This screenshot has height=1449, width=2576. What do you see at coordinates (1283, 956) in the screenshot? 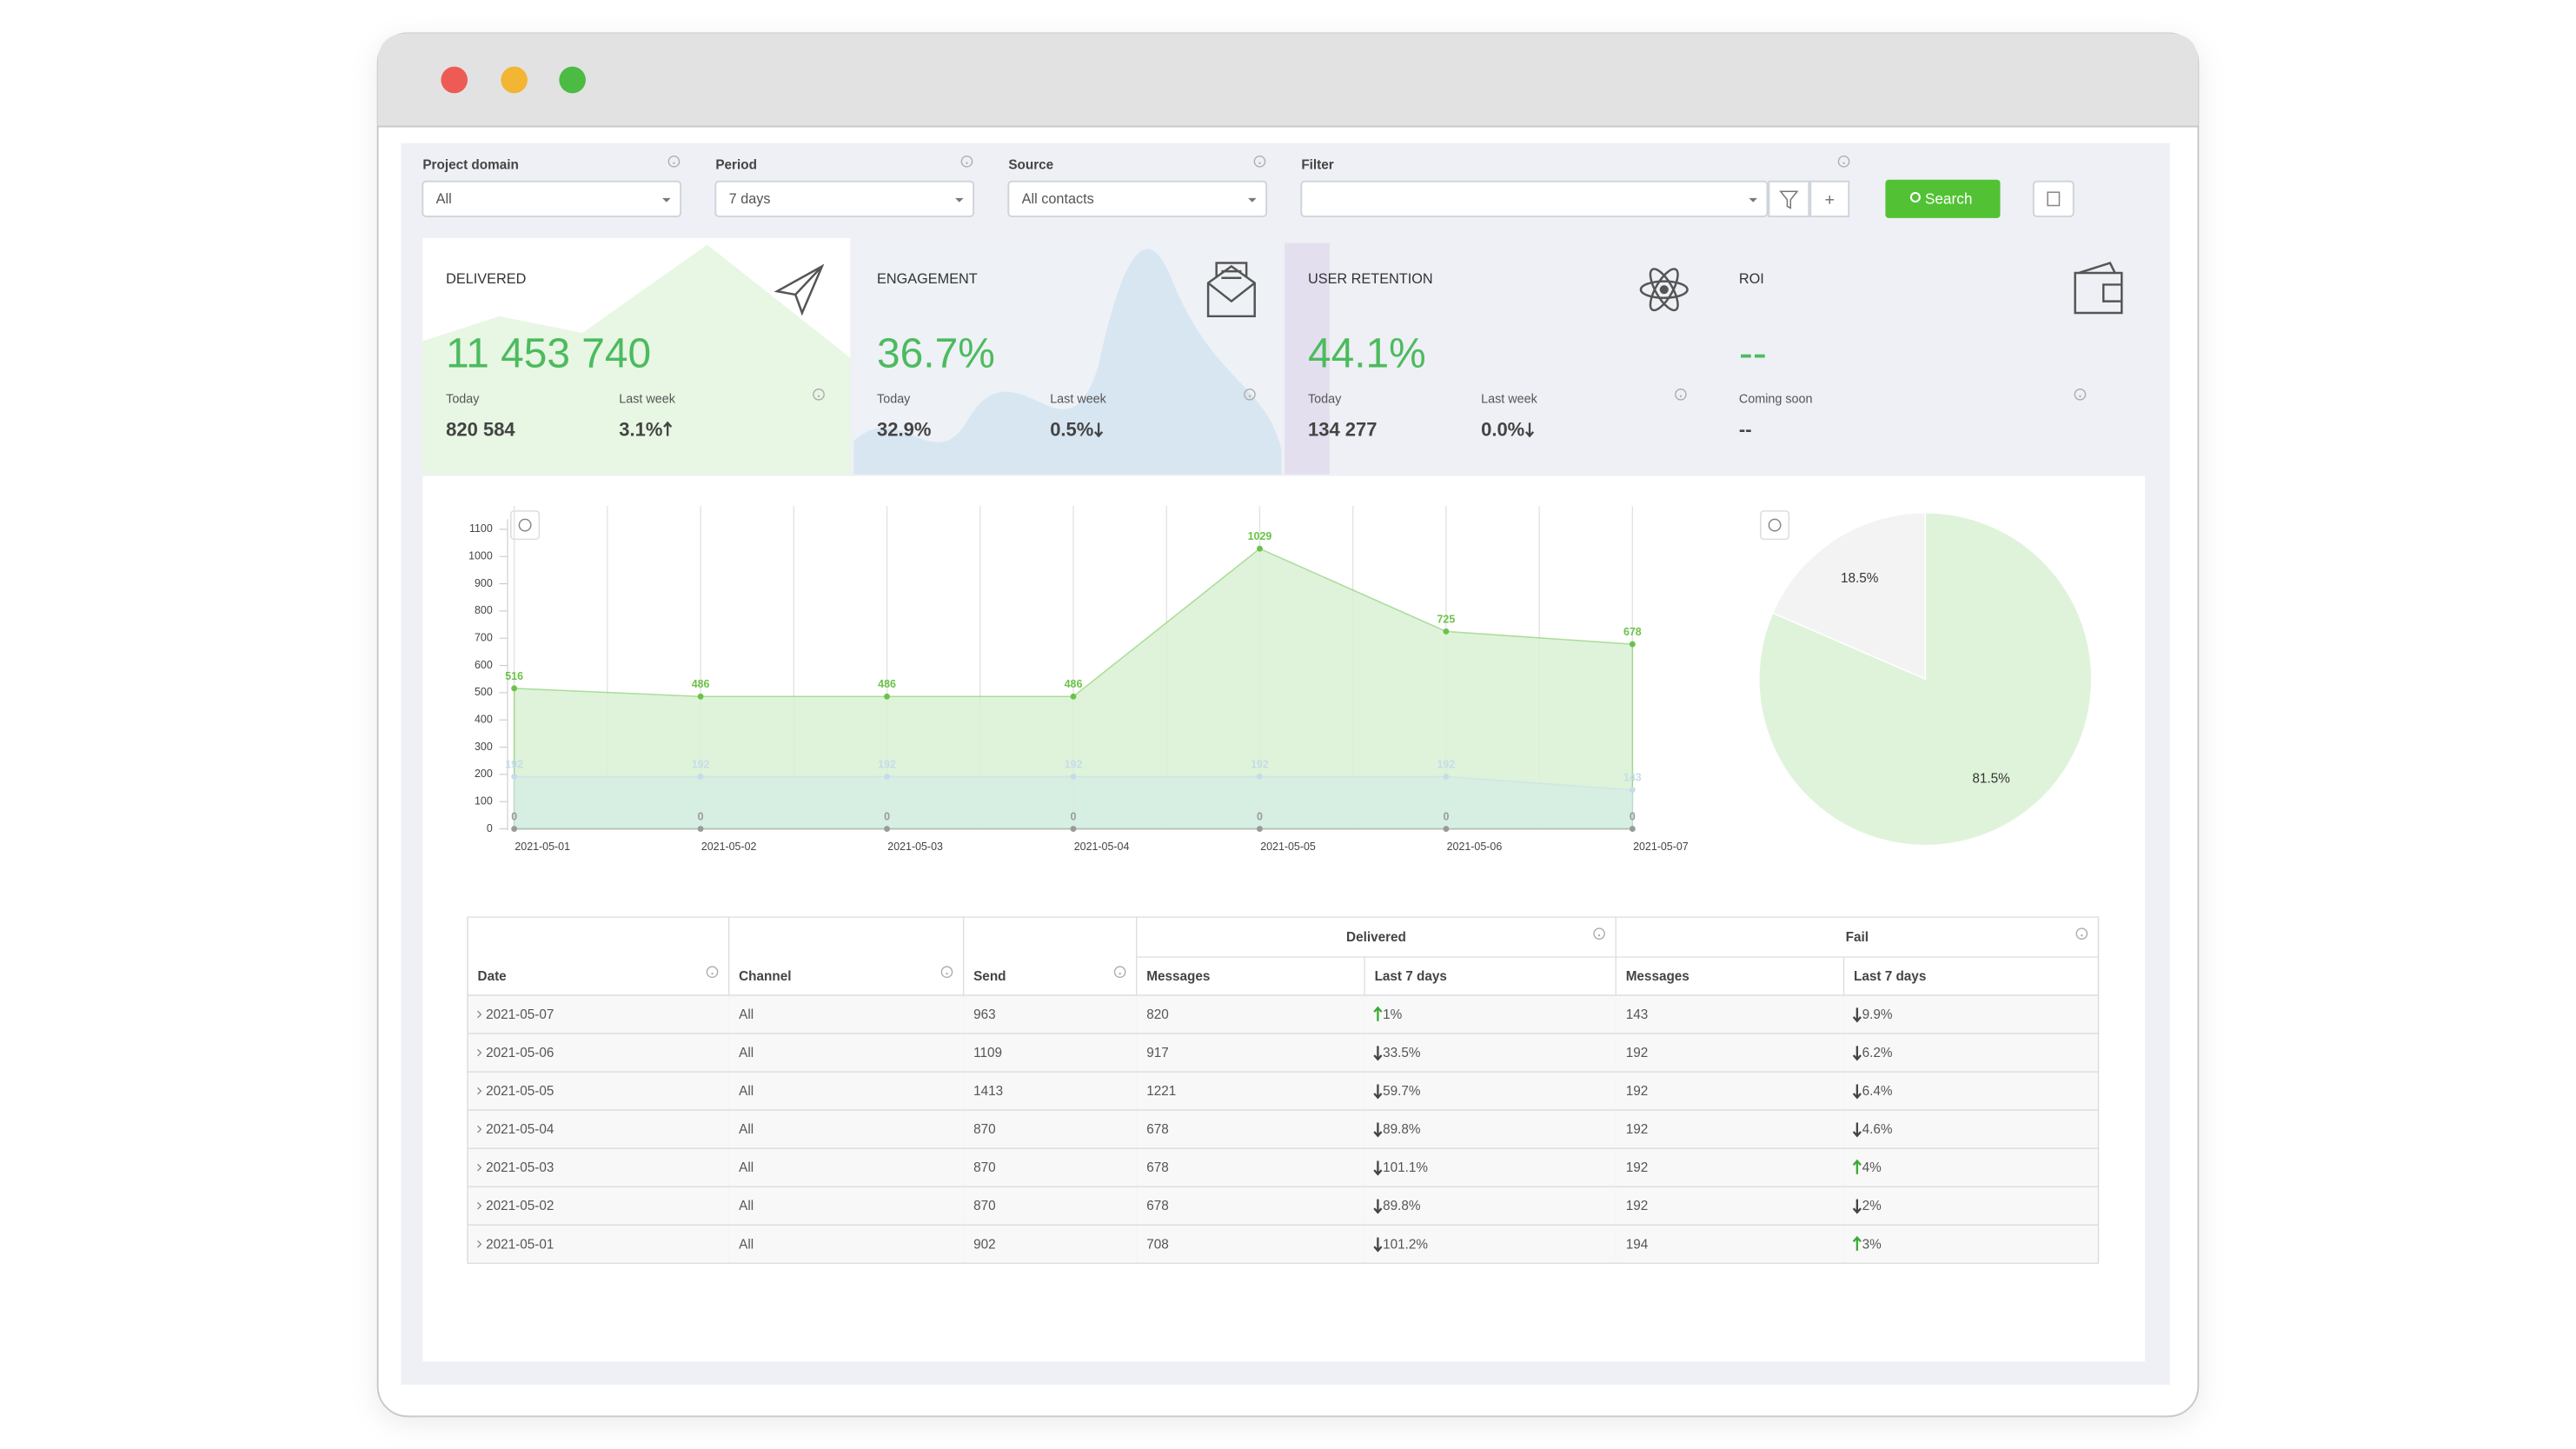
I see `table-header-bg` at bounding box center [1283, 956].